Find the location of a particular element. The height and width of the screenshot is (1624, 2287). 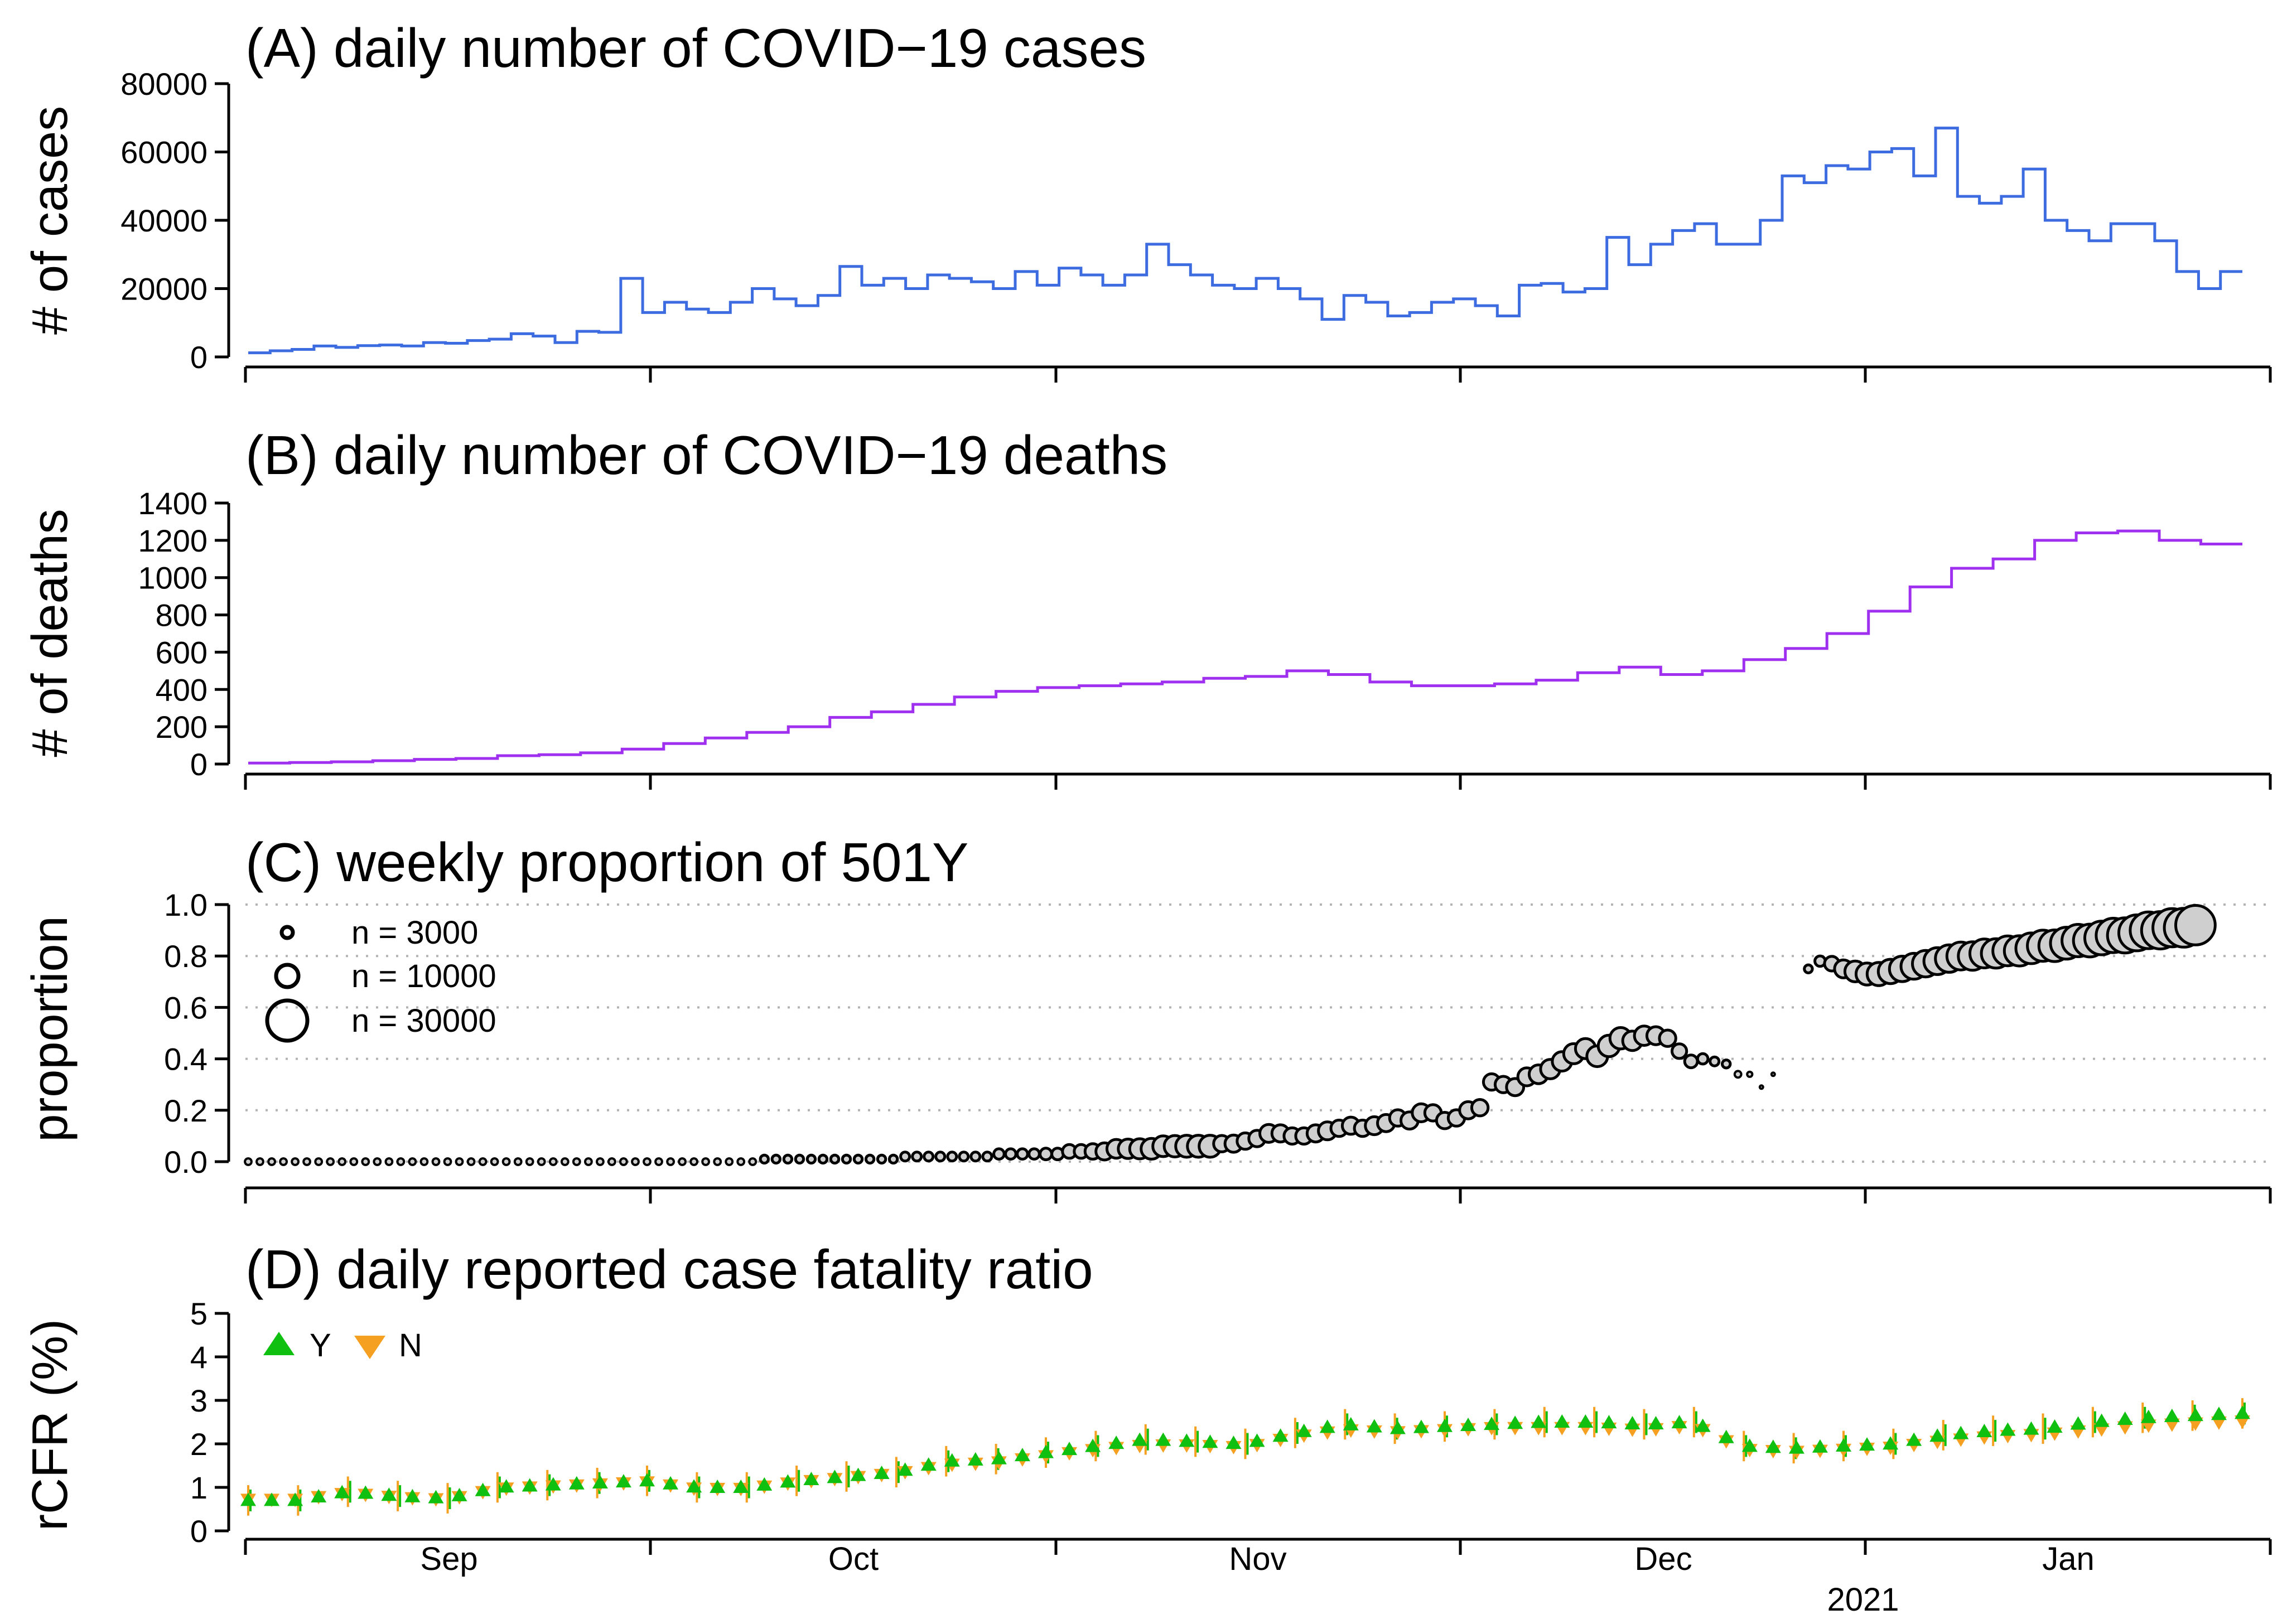

panel-b-xaxis is located at coordinates (1258, 781).